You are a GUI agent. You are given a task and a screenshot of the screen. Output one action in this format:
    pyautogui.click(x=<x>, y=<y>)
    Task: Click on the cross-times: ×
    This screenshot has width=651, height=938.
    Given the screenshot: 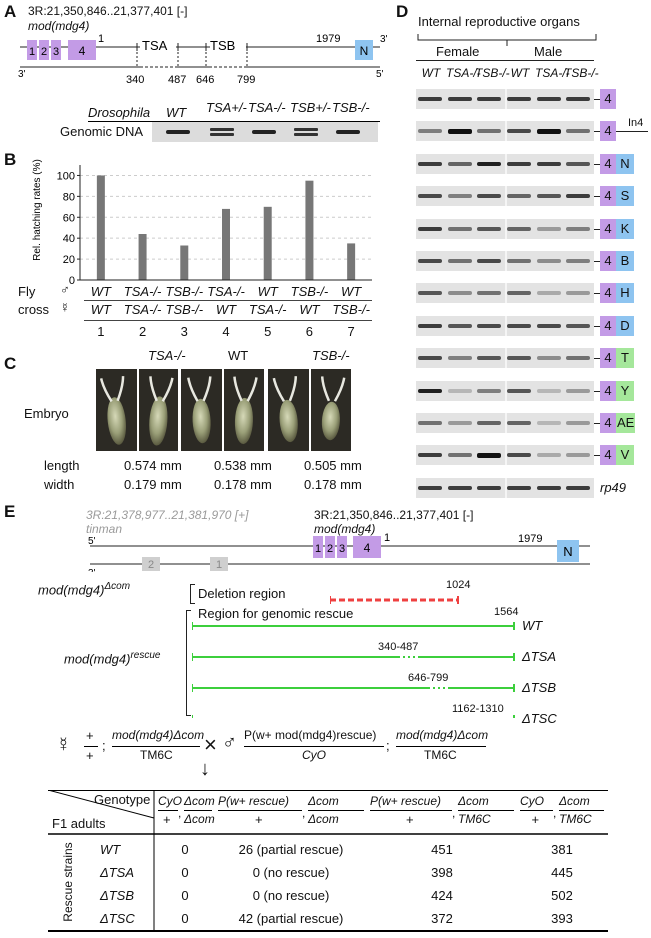 What is the action you would take?
    pyautogui.click(x=210, y=744)
    